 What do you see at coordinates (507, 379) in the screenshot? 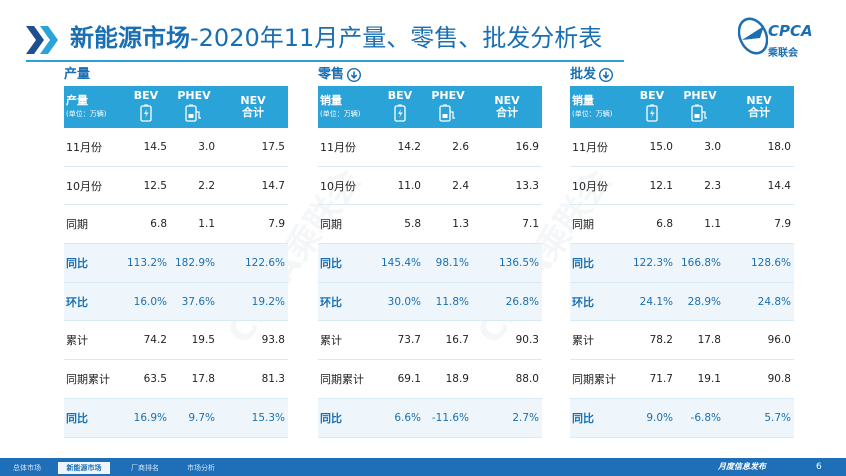
I see `nev-value: 88.0` at bounding box center [507, 379].